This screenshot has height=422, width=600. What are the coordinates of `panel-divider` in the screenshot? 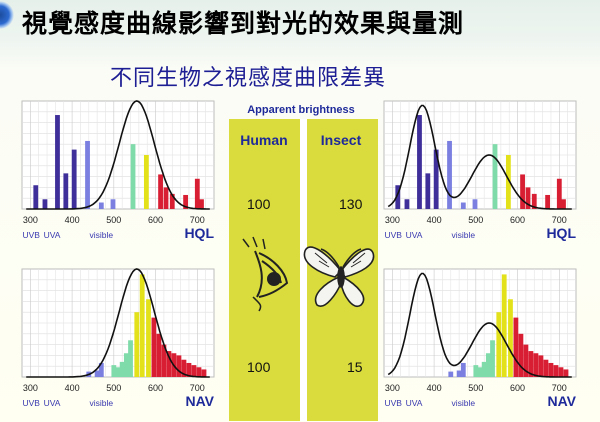 It's located at (303, 270).